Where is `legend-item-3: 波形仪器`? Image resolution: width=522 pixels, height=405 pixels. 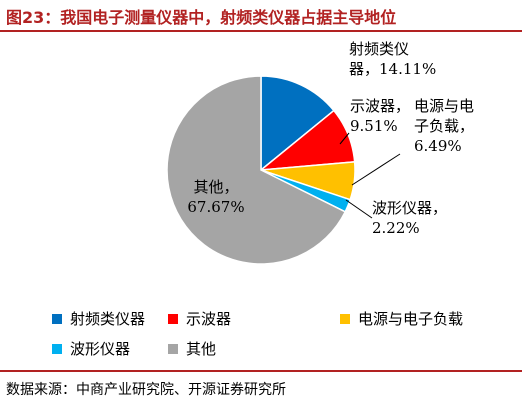 legend-item-3: 波形仪器 is located at coordinates (91, 348).